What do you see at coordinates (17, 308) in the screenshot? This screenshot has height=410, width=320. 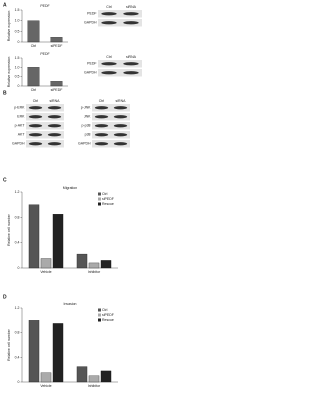 I see `y-tick-label: 1.2` at bounding box center [17, 308].